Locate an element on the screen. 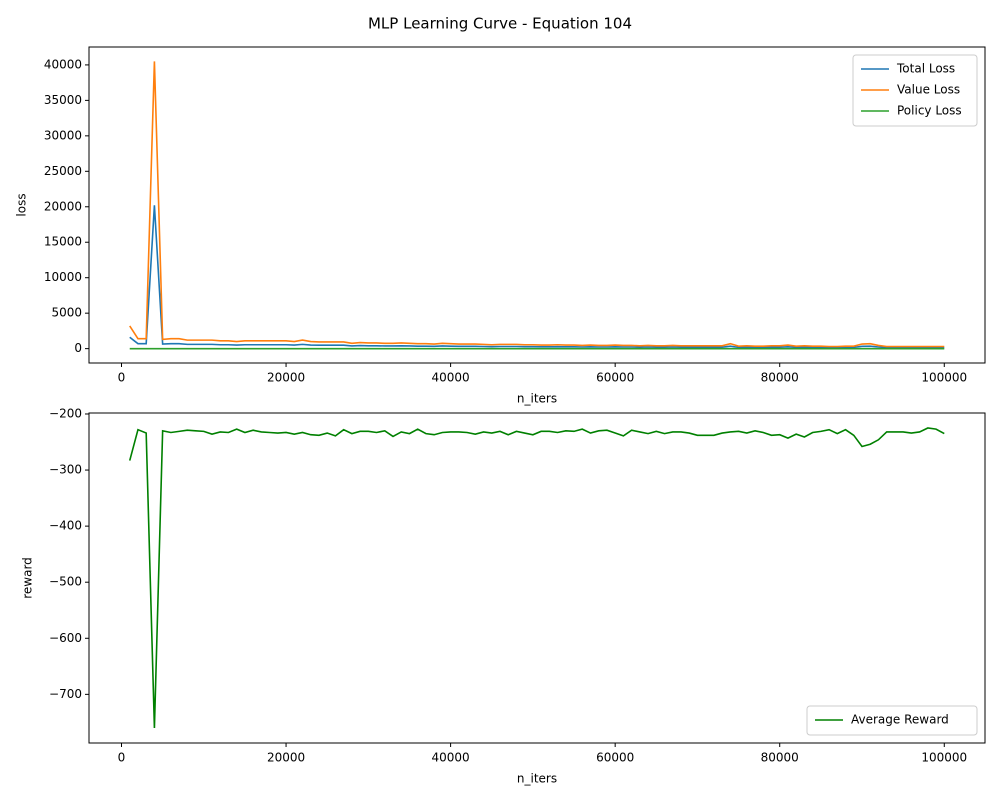  y-tick-label: −700 is located at coordinates (65, 694).